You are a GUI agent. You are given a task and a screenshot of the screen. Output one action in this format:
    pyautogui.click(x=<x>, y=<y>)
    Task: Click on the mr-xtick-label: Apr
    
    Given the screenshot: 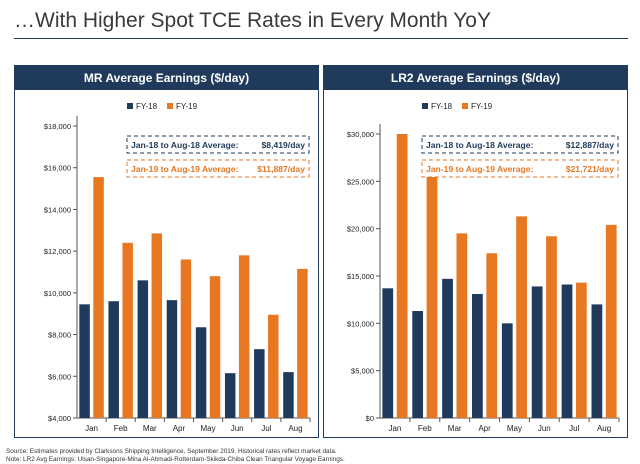 What is the action you would take?
    pyautogui.click(x=179, y=428)
    